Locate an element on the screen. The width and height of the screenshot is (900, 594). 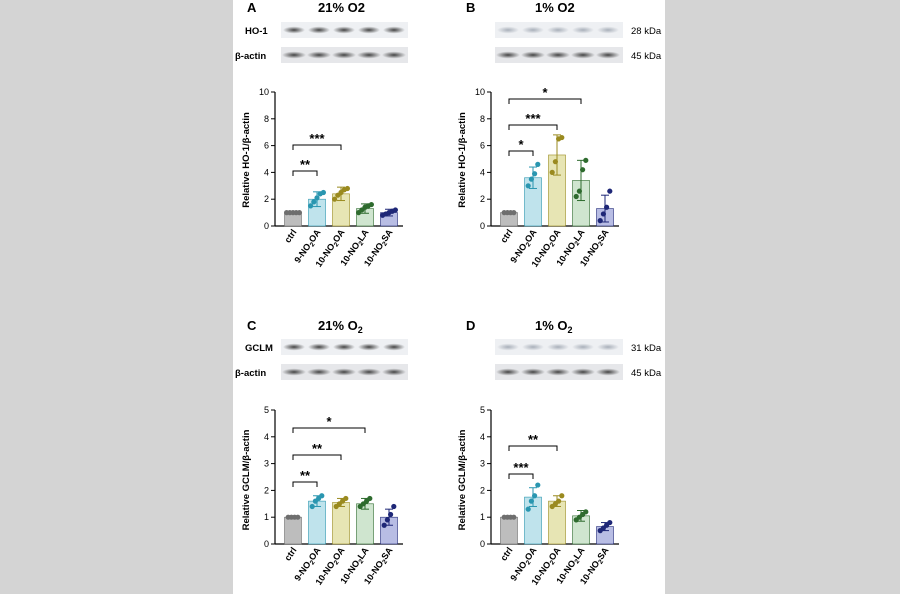
category-suffix: SA is located at coordinates (387, 553).